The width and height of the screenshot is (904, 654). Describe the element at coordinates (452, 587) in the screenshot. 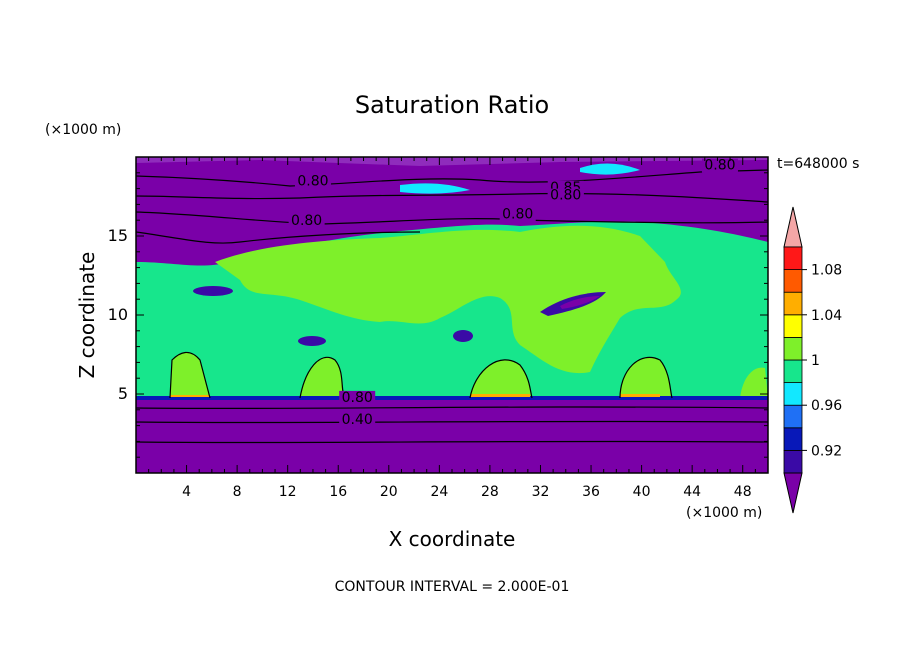

I see `contour-interval-note: CONTOUR INTERVAL = 2.000E-01` at that location.